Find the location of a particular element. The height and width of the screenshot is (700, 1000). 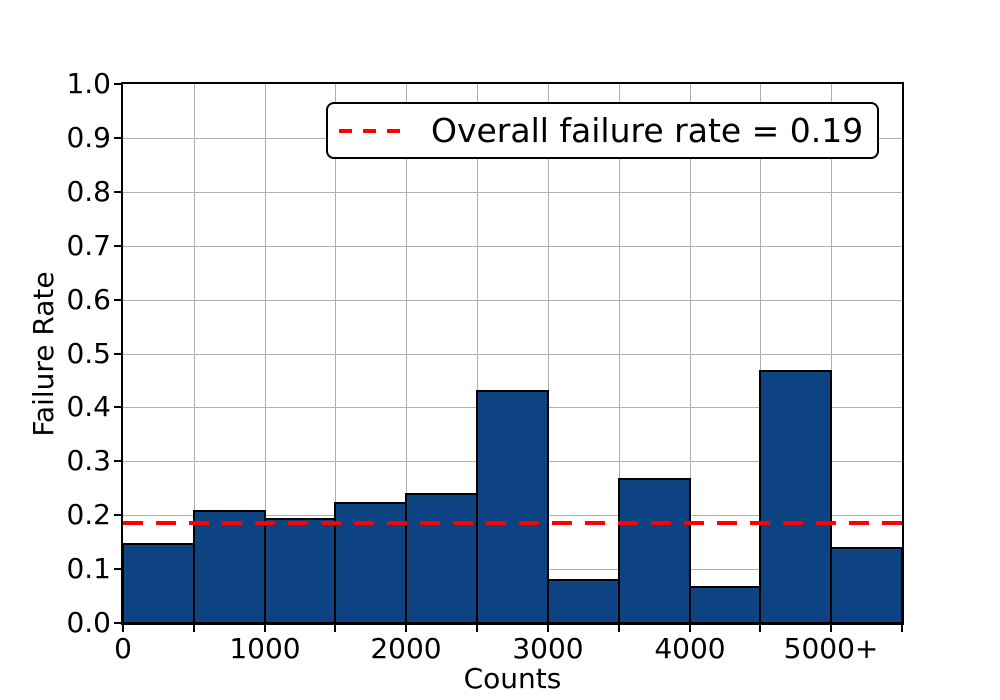

y-tick-label: 0.7 is located at coordinates (88, 245).